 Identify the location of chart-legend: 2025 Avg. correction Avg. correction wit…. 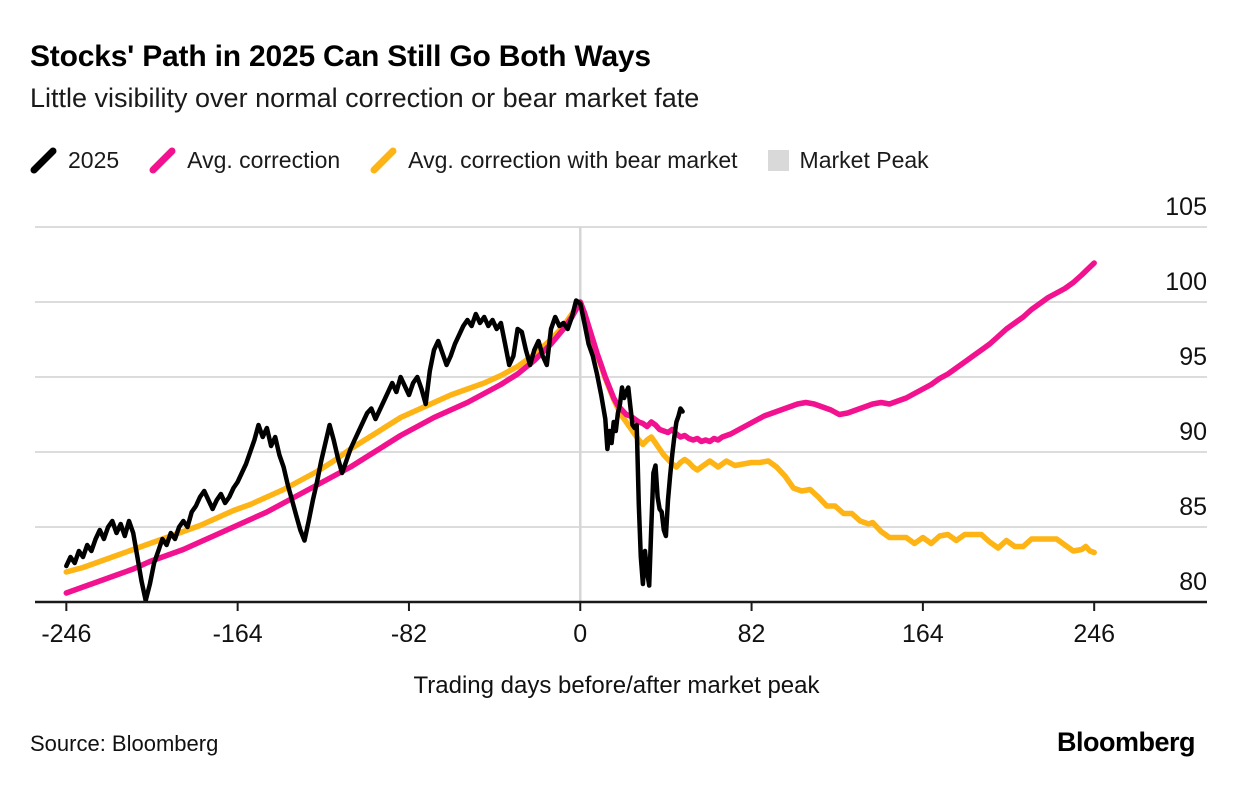
(479, 160).